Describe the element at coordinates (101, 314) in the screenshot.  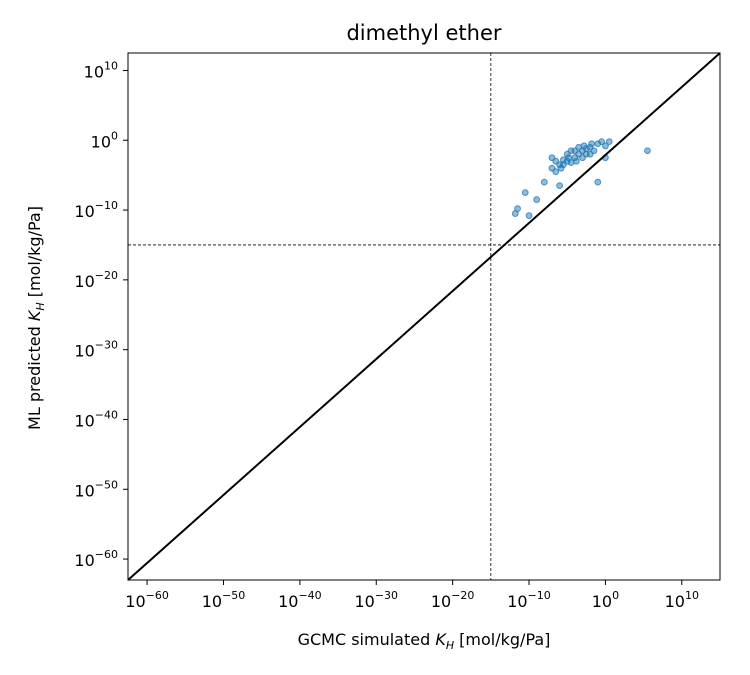
I see `y-axis: 10−60 10−50 10−40 10−30 10−20 10−10 100 1010` at that location.